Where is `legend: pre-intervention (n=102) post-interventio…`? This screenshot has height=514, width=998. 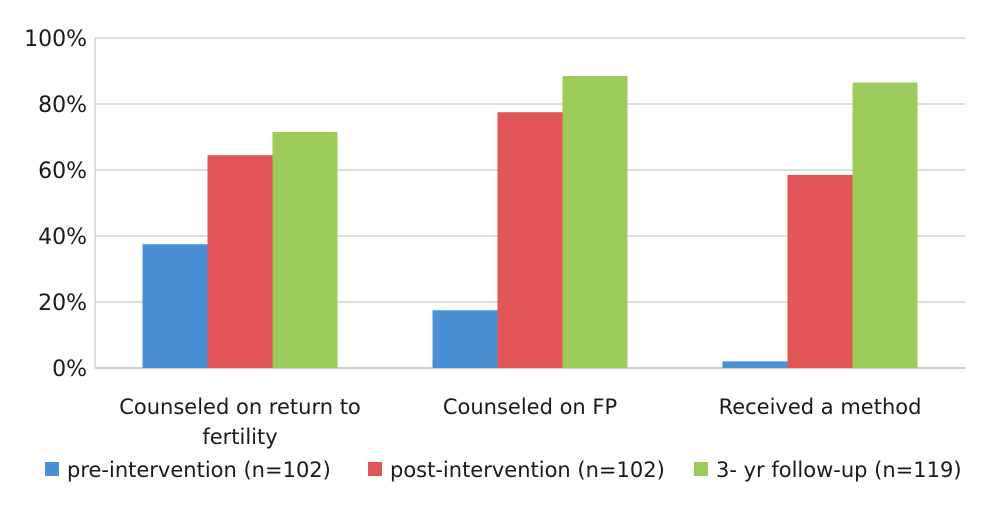
legend: pre-intervention (n=102) post-interventio… is located at coordinates (503, 470).